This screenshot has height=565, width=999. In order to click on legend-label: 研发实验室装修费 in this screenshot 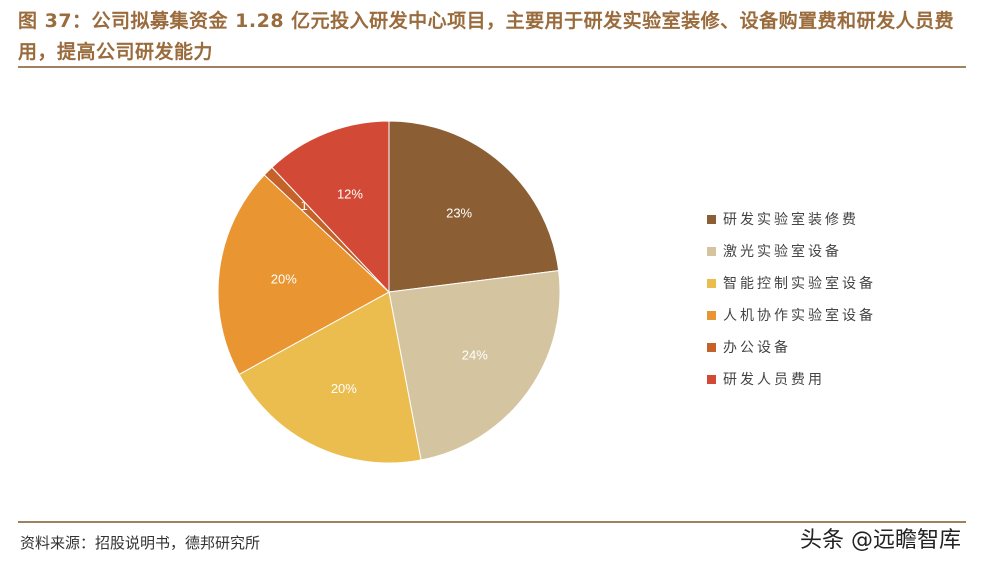, I will do `click(791, 220)`.